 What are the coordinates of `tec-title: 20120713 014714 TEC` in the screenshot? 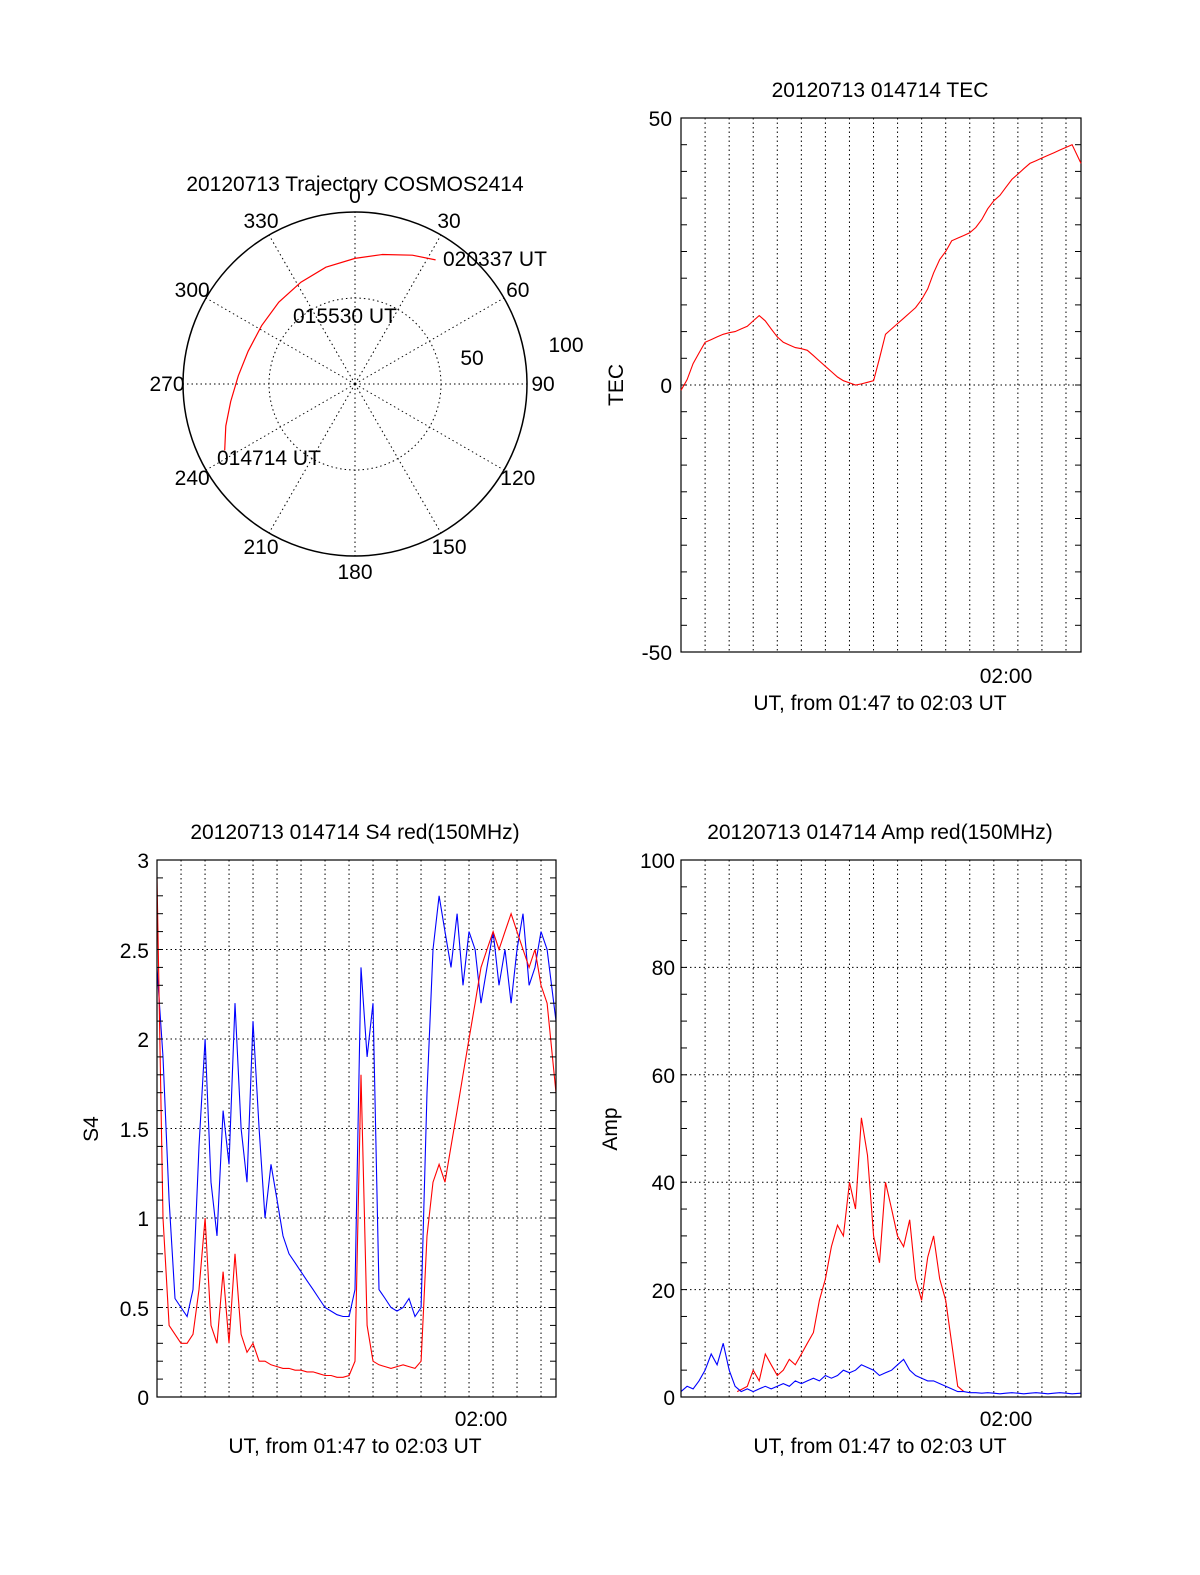 It's located at (880, 90).